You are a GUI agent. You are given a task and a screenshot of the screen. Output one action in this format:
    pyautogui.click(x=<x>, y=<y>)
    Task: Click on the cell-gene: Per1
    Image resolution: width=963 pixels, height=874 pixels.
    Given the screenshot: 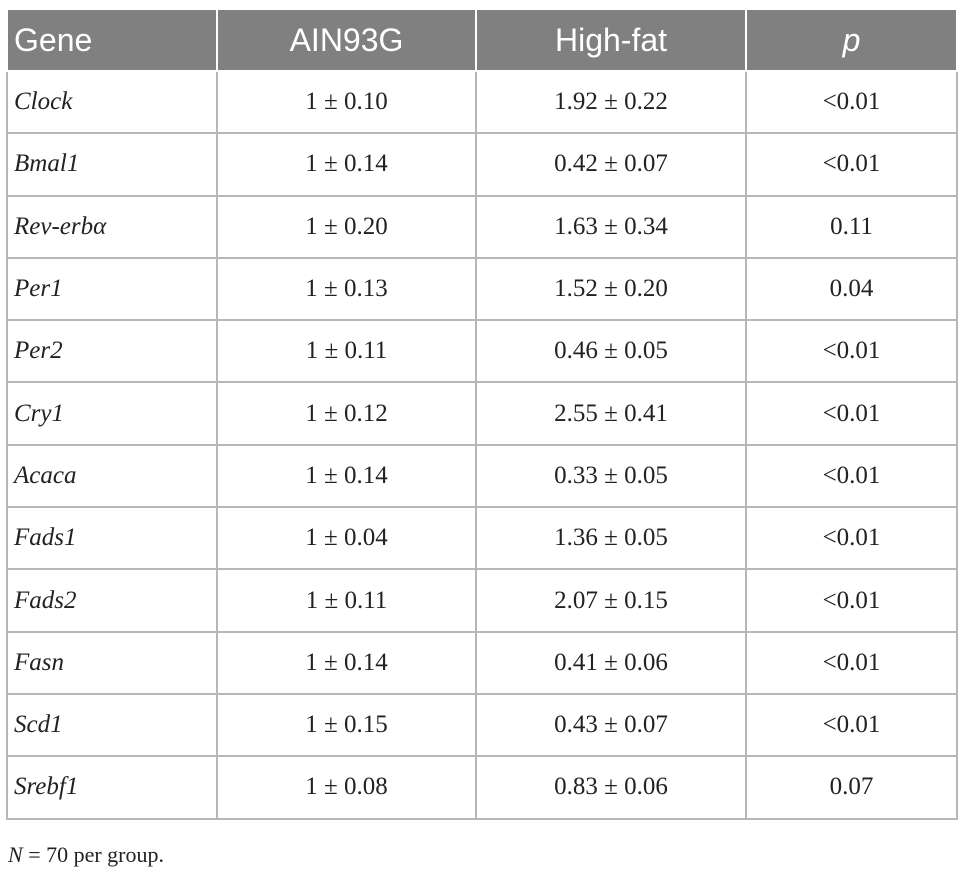 What is the action you would take?
    pyautogui.click(x=112, y=289)
    